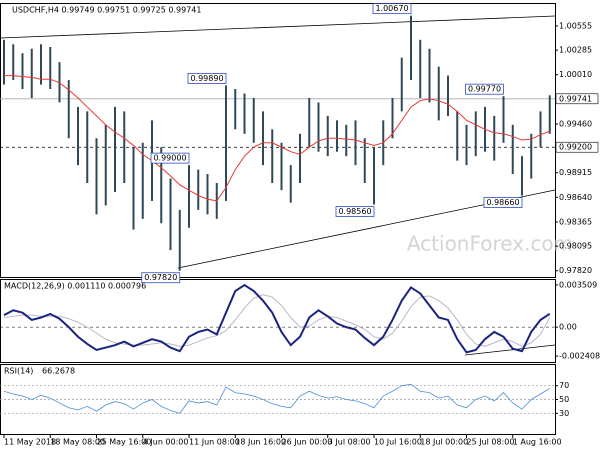 Image resolution: width=600 pixels, height=450 pixels. Describe the element at coordinates (276, 398) in the screenshot. I see `rsi-line` at that location.